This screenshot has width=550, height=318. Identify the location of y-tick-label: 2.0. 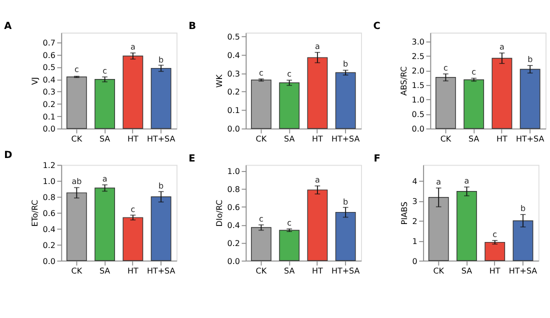
(418, 71).